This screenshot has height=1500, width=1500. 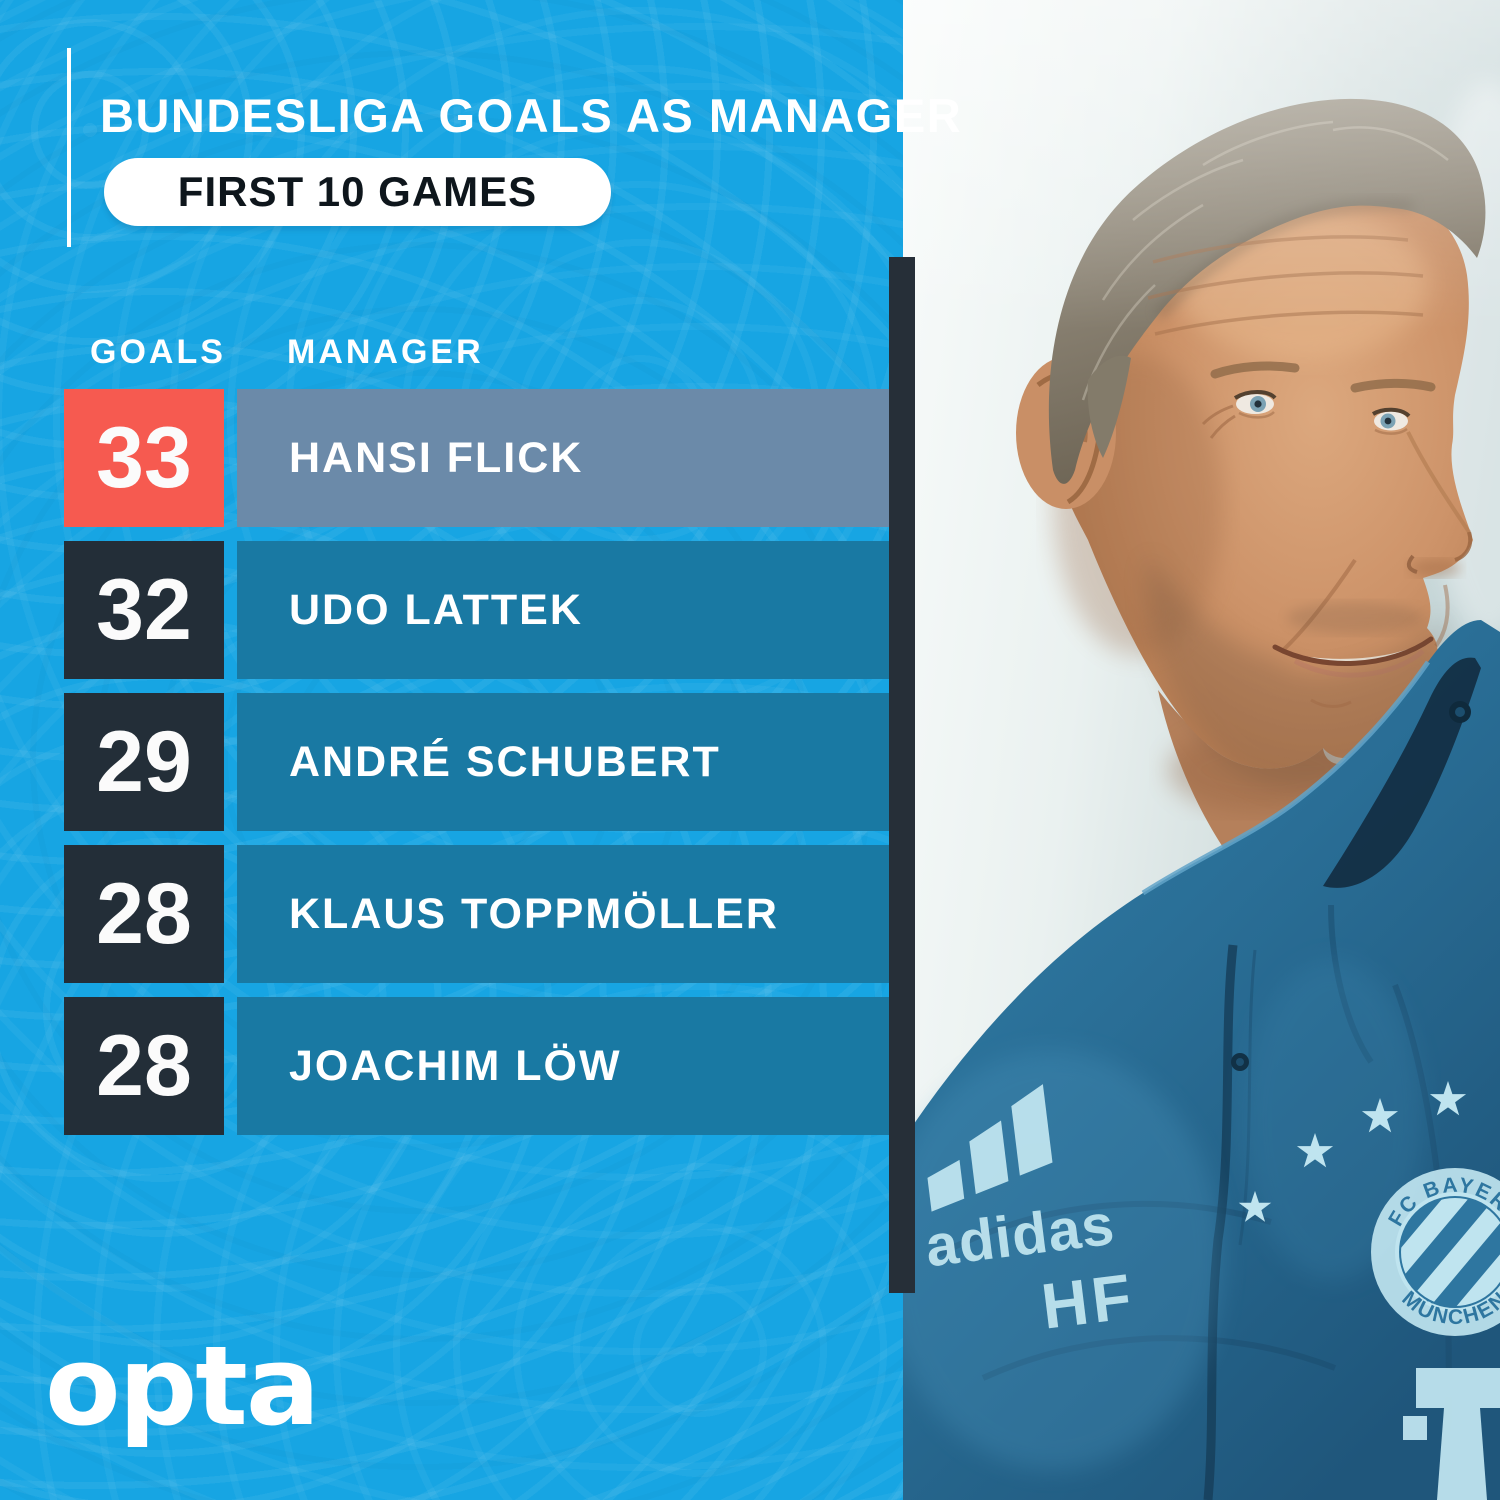 I want to click on eyes, so click(x=1306, y=414).